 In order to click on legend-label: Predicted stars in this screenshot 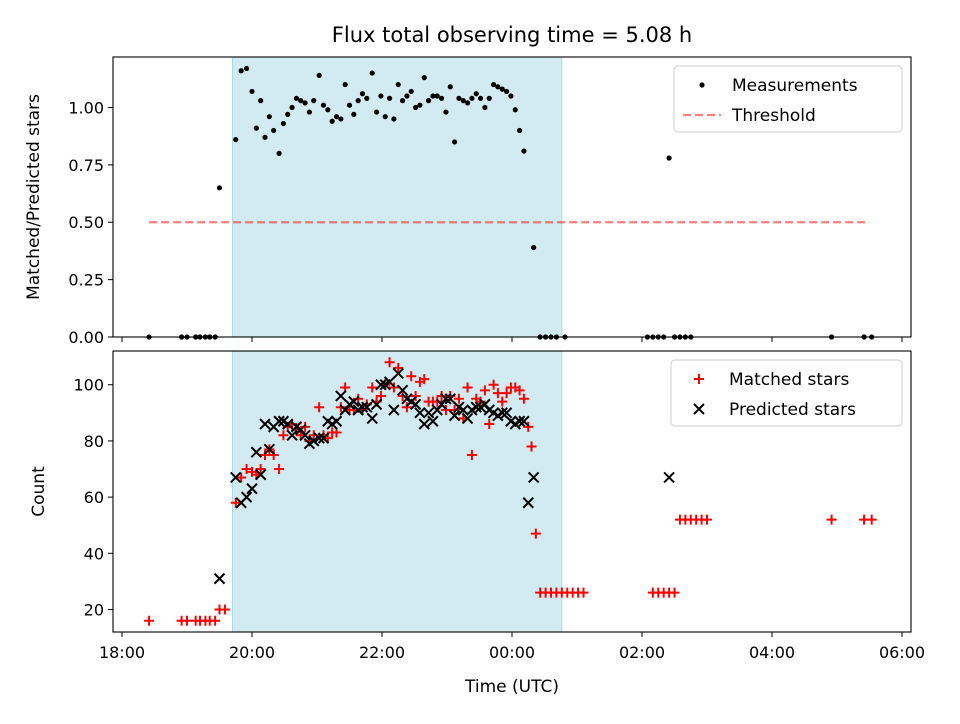, I will do `click(792, 410)`.